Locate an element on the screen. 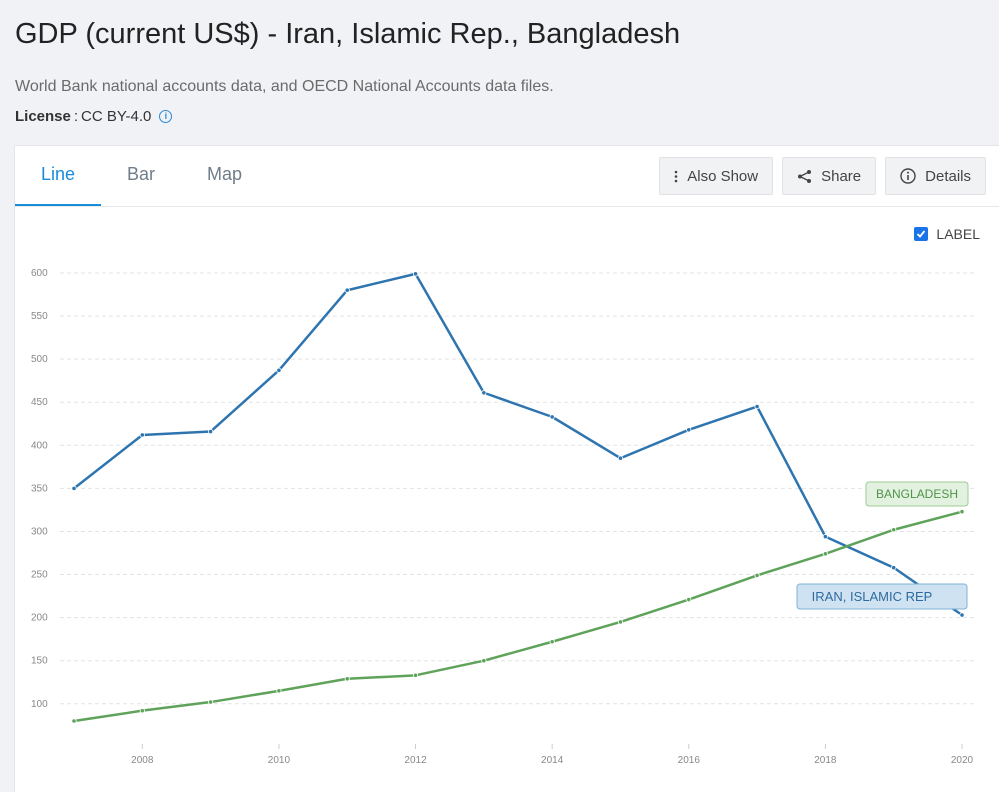 The height and width of the screenshot is (792, 999). label-toggle: LABEL is located at coordinates (947, 234).